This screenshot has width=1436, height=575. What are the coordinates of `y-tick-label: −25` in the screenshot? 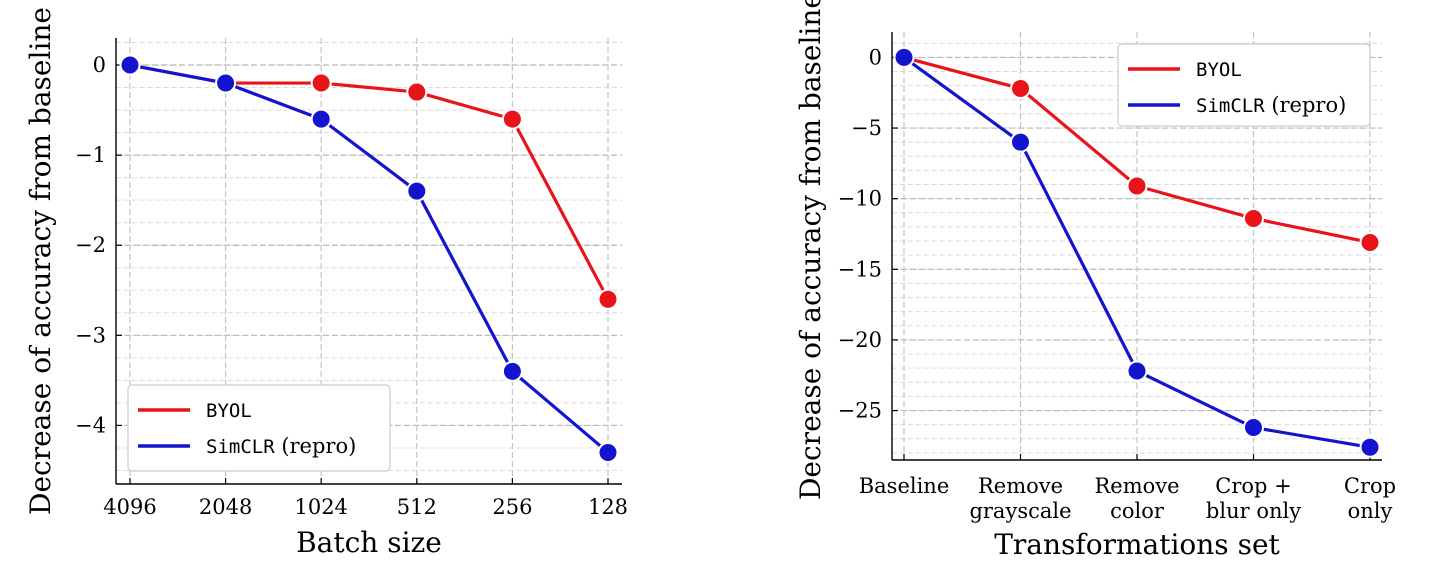 It's located at (860, 411).